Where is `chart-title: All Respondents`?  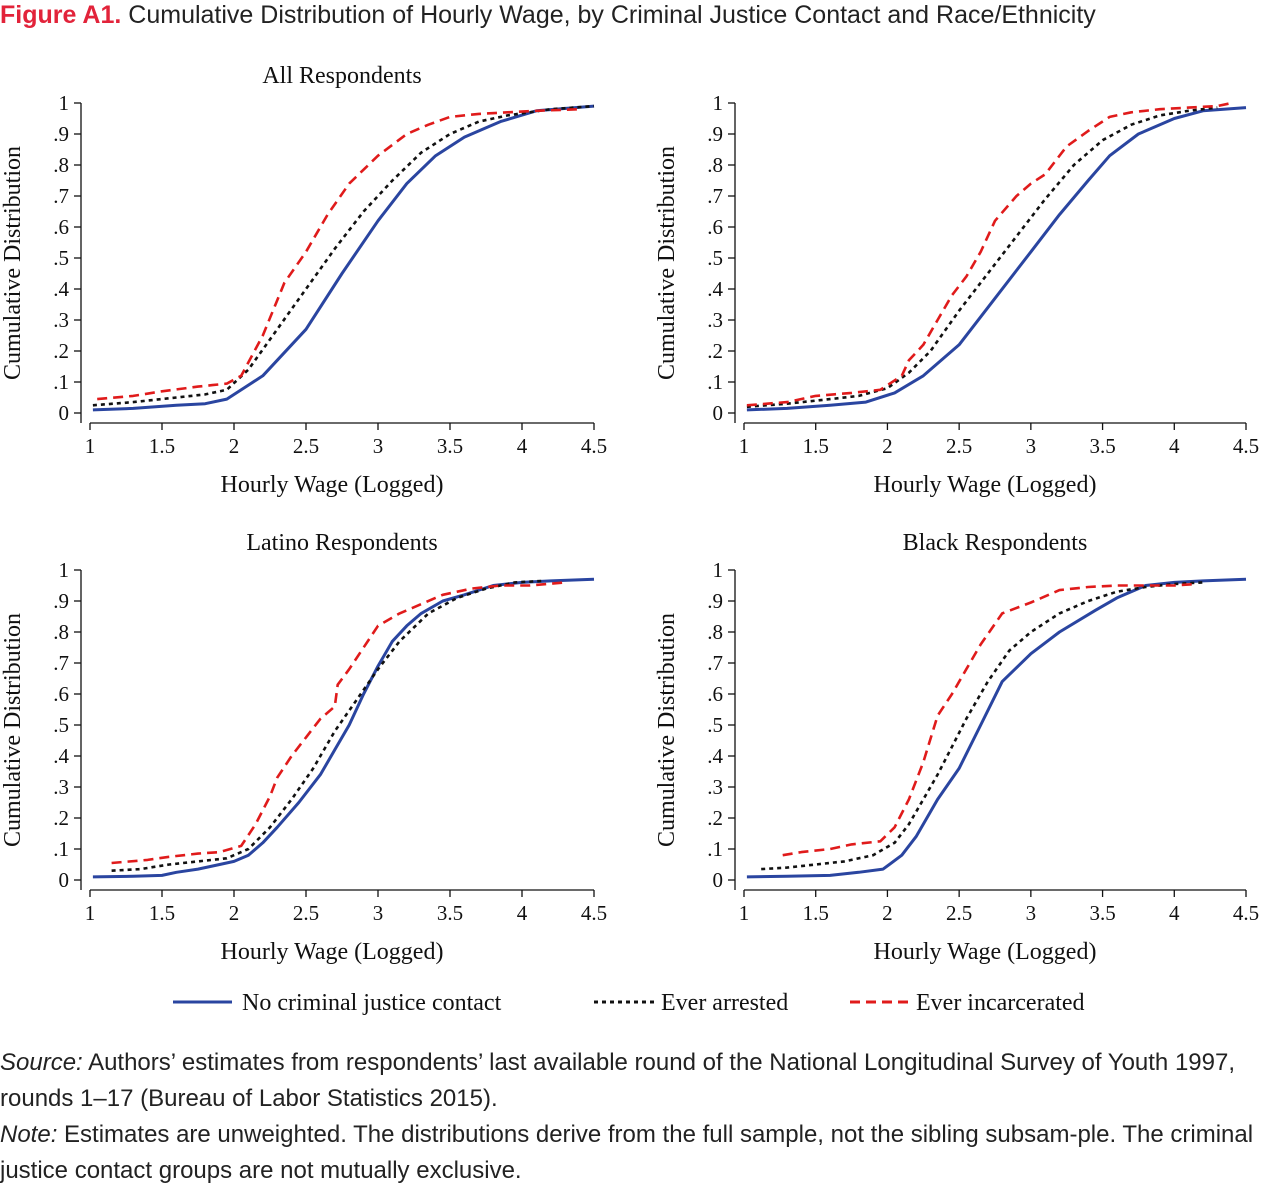
chart-title: All Respondents is located at coordinates (341, 76).